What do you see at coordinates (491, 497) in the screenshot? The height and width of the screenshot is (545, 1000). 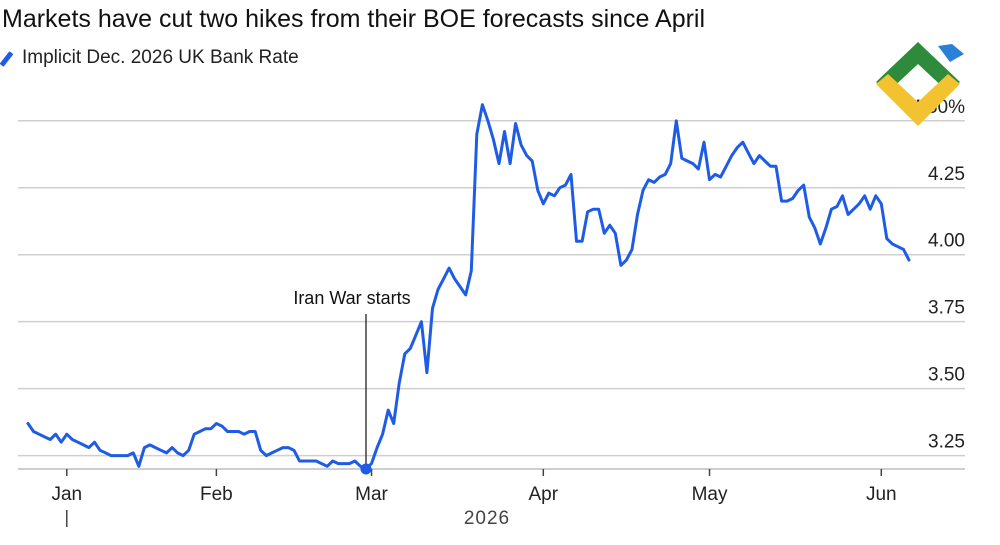 I see `x-axis: Jan Feb Mar Apr May Jun` at bounding box center [491, 497].